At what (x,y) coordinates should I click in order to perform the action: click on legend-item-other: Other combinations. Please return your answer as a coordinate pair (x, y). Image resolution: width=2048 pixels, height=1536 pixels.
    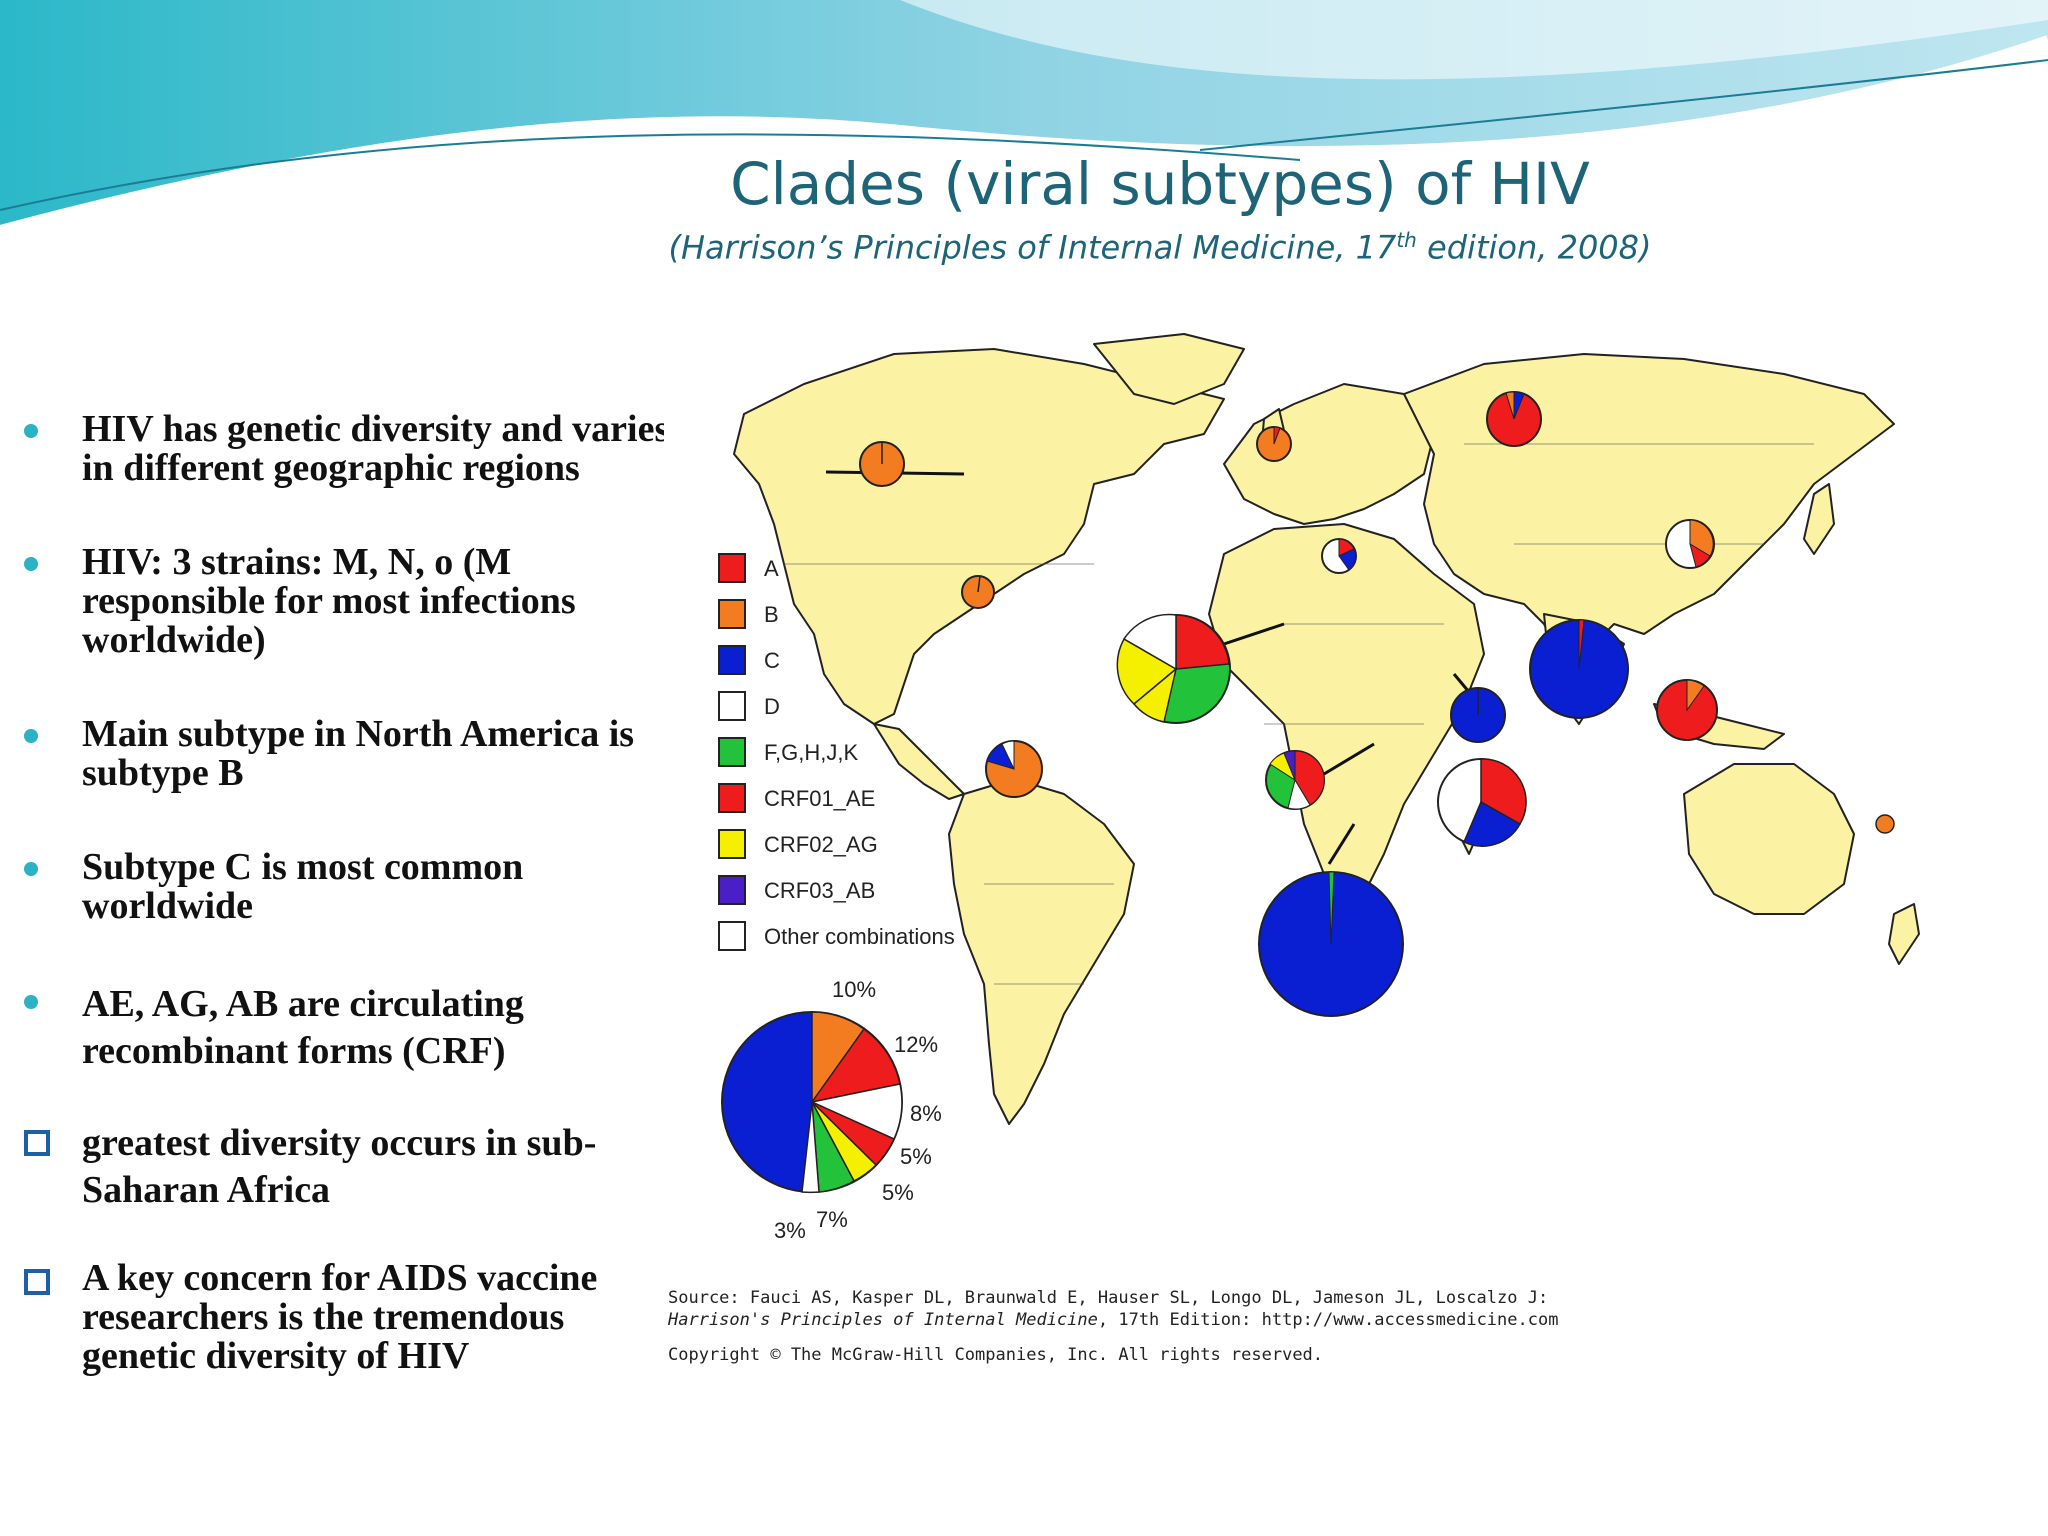
    Looking at the image, I should click on (836, 936).